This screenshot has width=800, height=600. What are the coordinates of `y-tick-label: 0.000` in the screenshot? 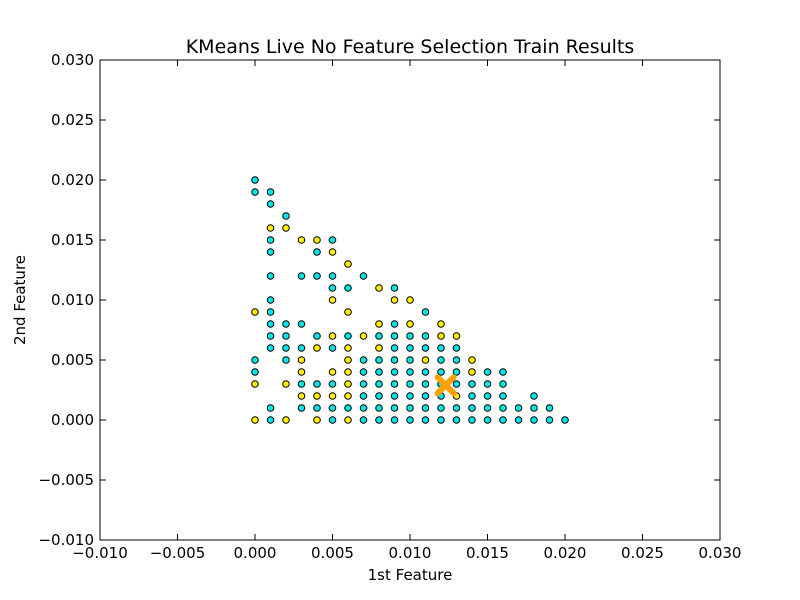 It's located at (72, 420).